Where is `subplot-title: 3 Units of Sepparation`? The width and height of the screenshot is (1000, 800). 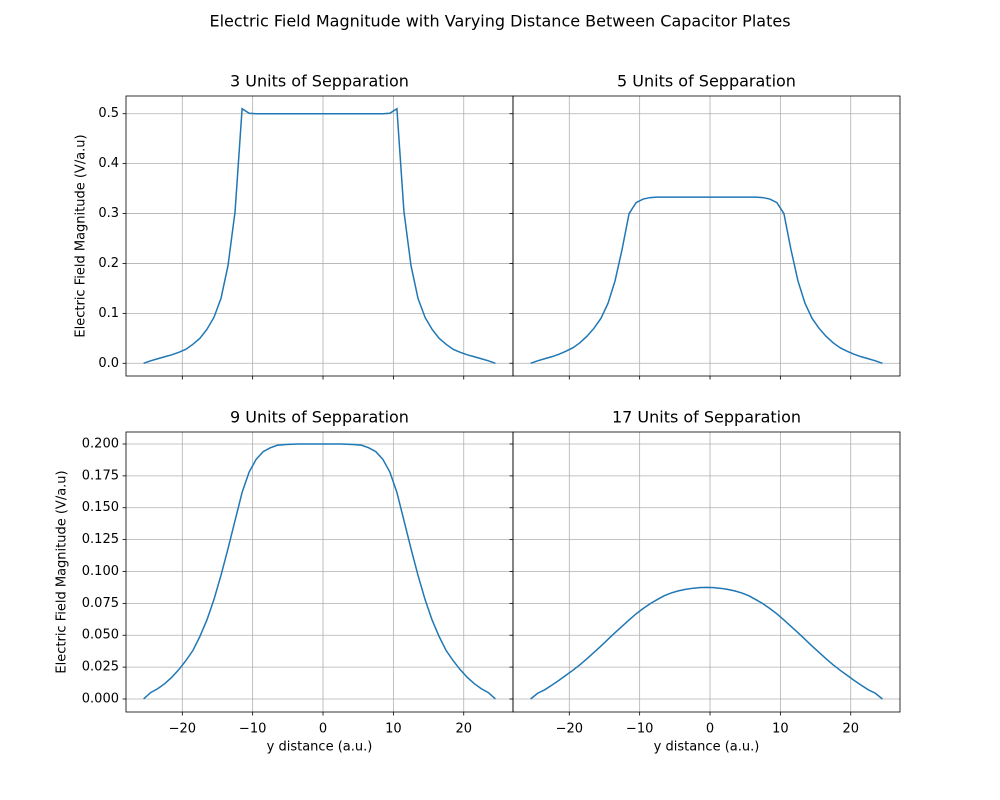
subplot-title: 3 Units of Sepparation is located at coordinates (319, 81).